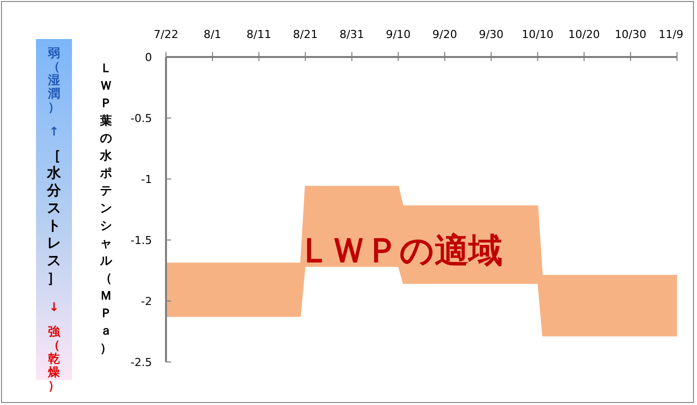  What do you see at coordinates (146, 301) in the screenshot?
I see `y-tick-label: -2` at bounding box center [146, 301].